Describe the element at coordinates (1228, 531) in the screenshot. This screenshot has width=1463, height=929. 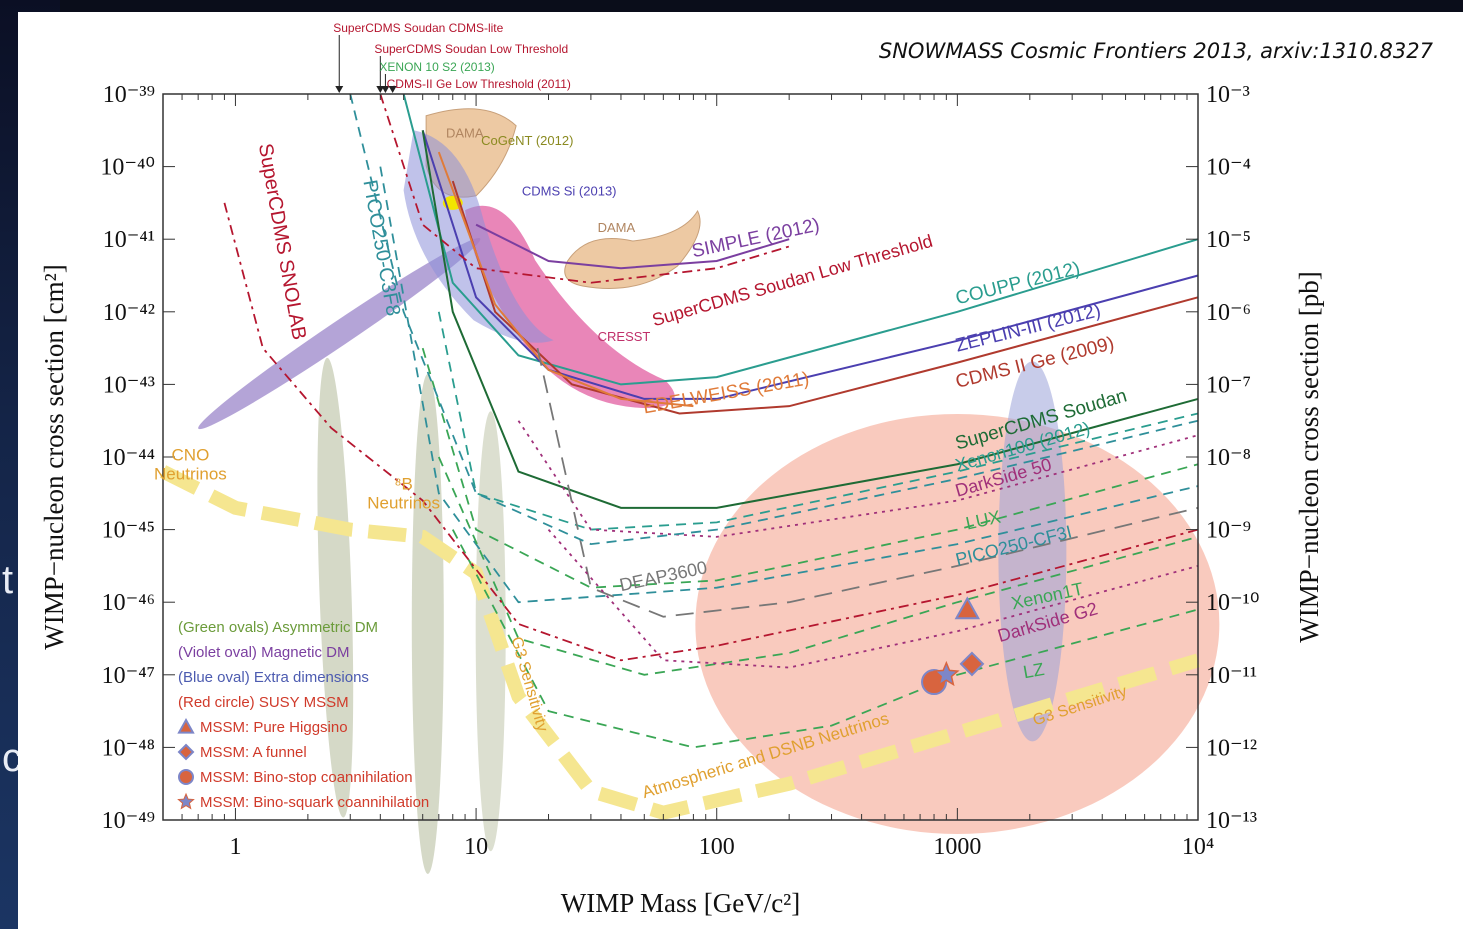
I see `y-tick-label-right: 10⁻⁹` at that location.